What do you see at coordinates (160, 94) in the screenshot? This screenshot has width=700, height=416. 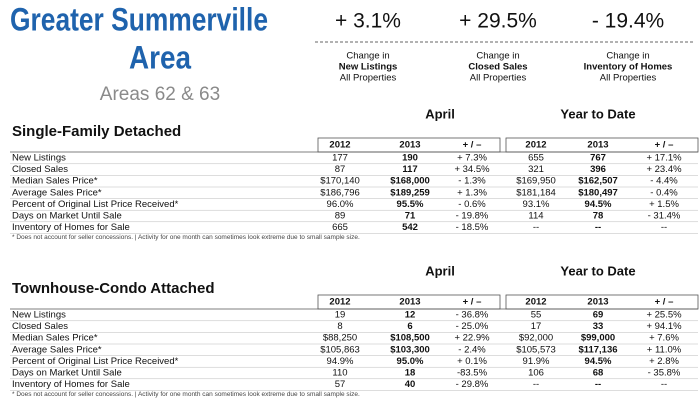 I see `subtitle: Areas 62 & 63` at bounding box center [160, 94].